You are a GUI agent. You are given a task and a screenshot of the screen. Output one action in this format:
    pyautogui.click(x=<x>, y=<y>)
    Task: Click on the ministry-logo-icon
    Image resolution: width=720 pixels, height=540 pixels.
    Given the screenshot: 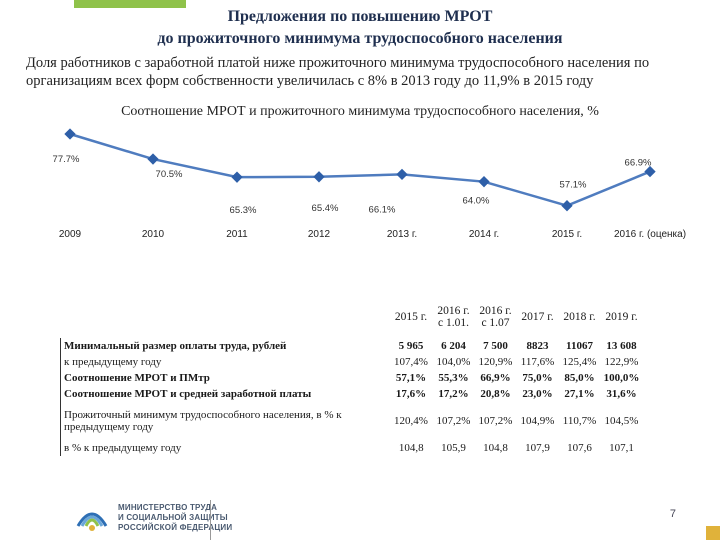 What is the action you would take?
    pyautogui.click(x=92, y=521)
    